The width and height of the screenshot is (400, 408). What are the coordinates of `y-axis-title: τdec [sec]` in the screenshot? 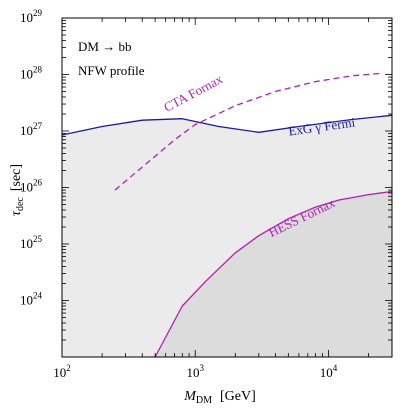 It's located at (17, 190).